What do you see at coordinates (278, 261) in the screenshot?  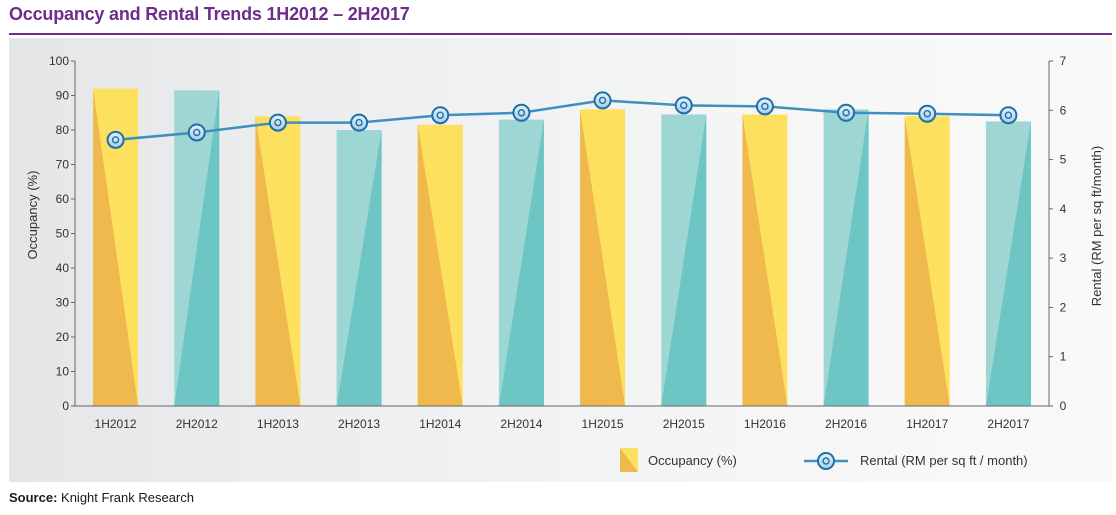 I see `bar-1H2013` at bounding box center [278, 261].